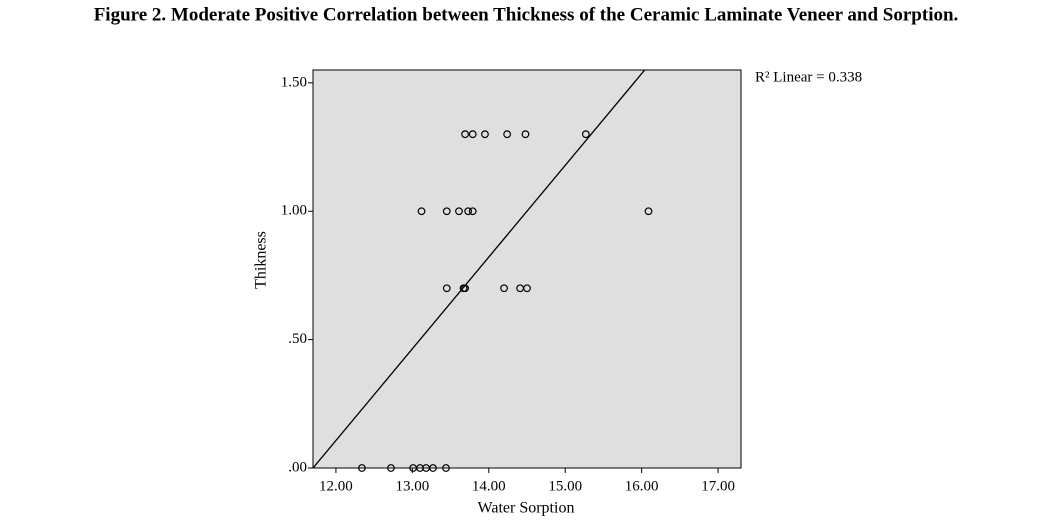 This screenshot has height=521, width=1053. I want to click on x-tick-label: 17.00, so click(718, 486).